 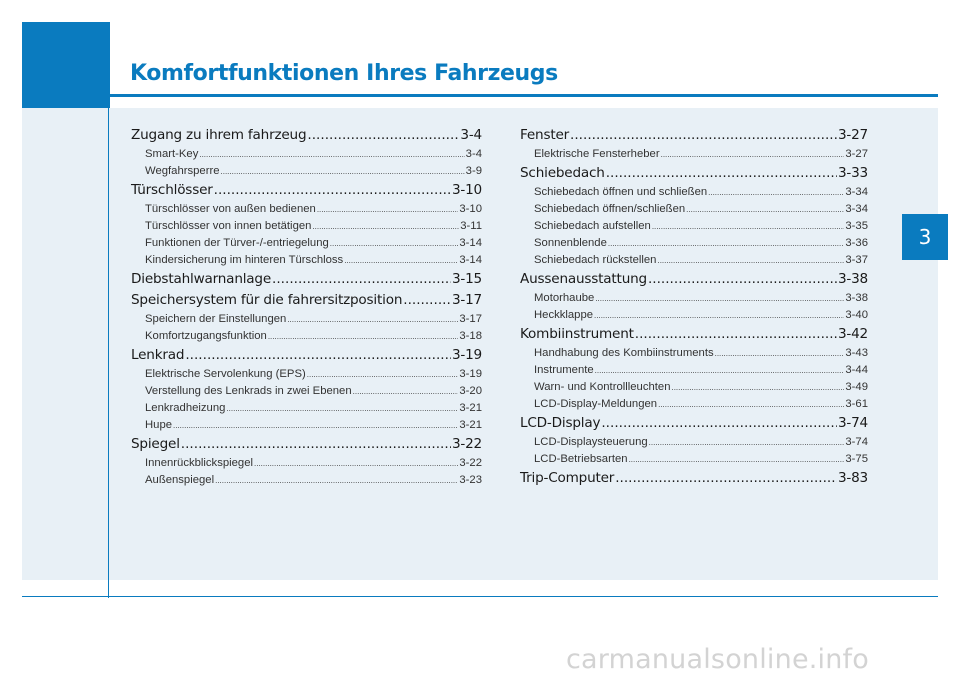 What do you see at coordinates (108, 310) in the screenshot?
I see `margin-rule` at bounding box center [108, 310].